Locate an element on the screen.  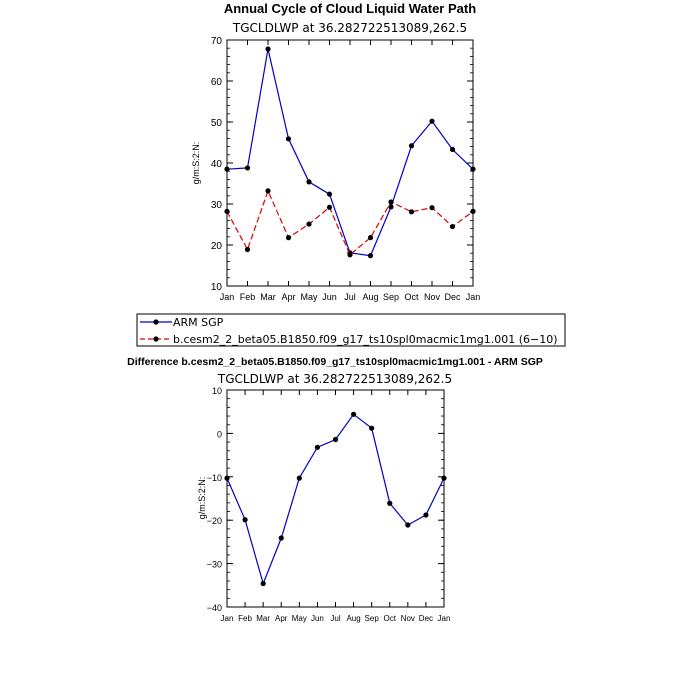
annual-x-tick-label: May is located at coordinates (309, 297).